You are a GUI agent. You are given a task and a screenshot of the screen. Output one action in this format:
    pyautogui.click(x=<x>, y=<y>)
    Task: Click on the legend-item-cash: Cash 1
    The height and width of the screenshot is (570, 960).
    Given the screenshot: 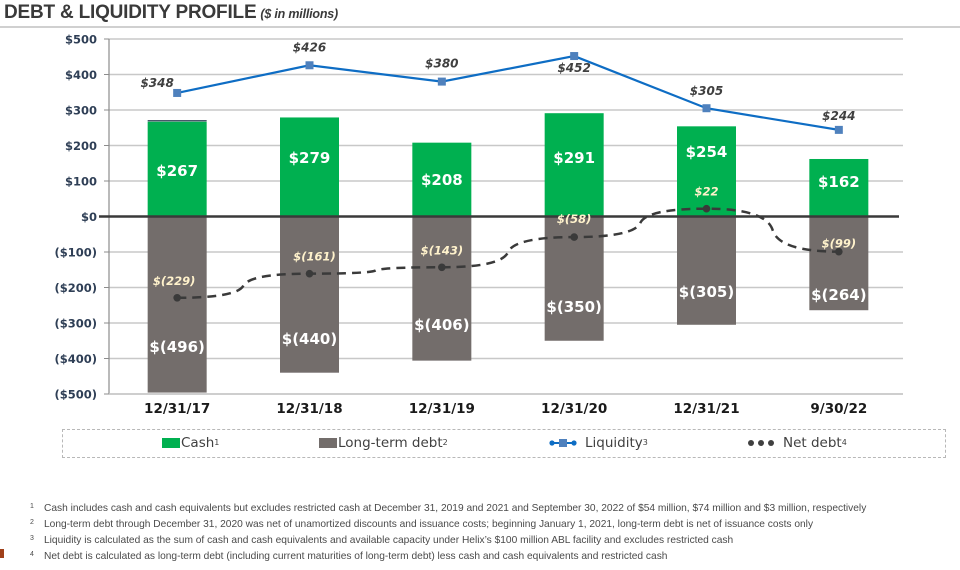 What is the action you would take?
    pyautogui.click(x=190, y=443)
    